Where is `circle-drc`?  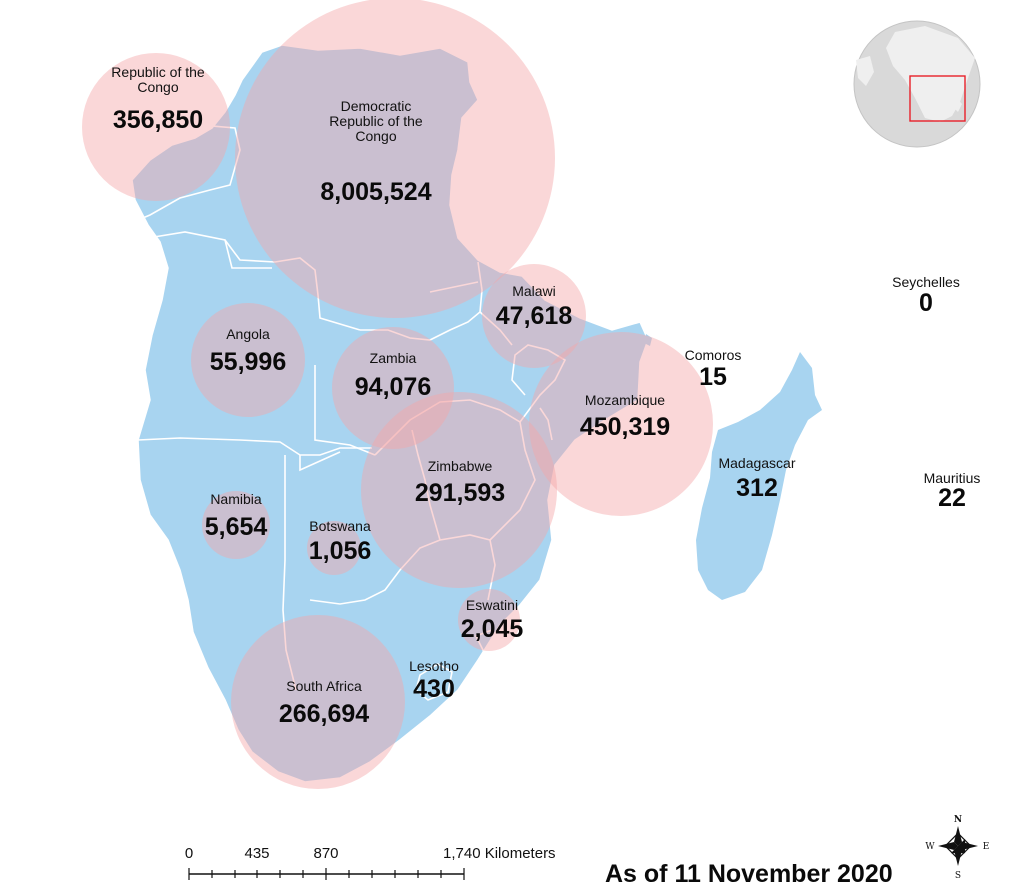
circle-drc is located at coordinates (395, 159).